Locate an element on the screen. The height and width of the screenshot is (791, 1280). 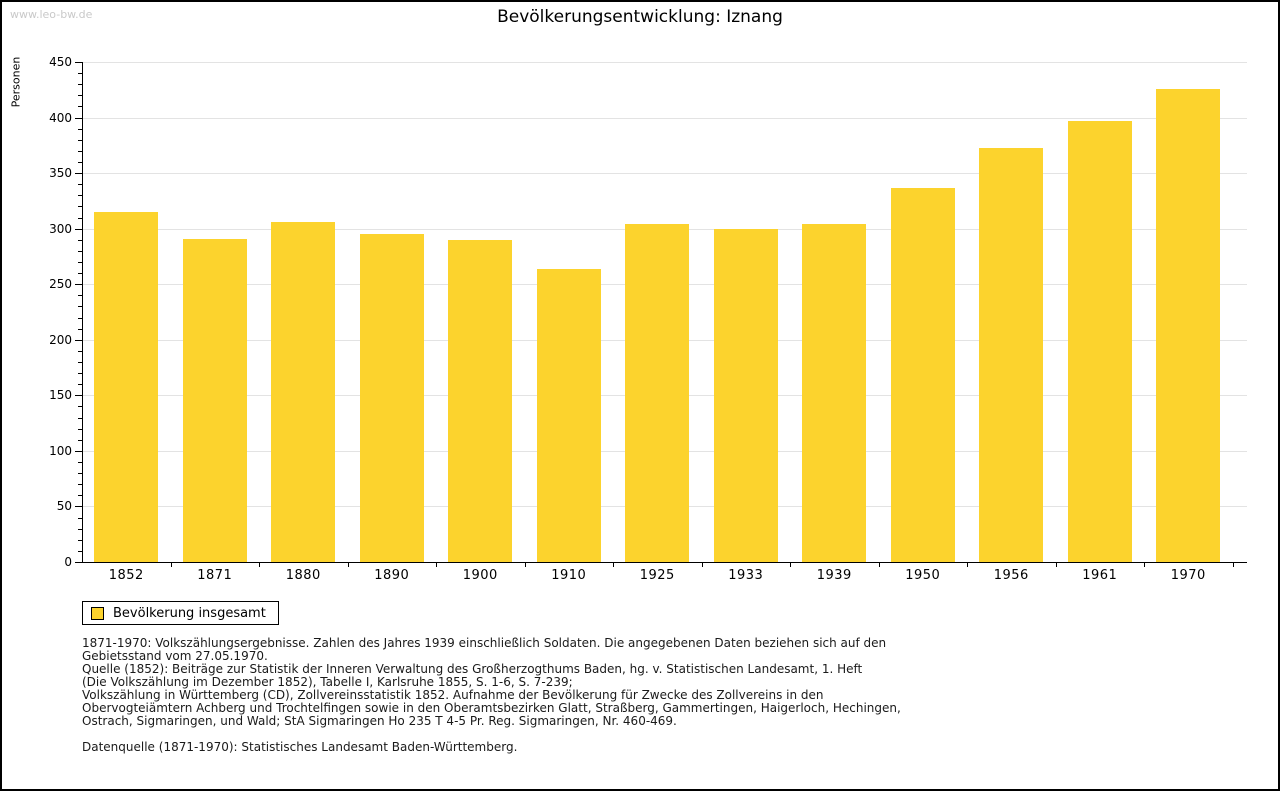
y-tick-label: 350 is located at coordinates (60, 173).